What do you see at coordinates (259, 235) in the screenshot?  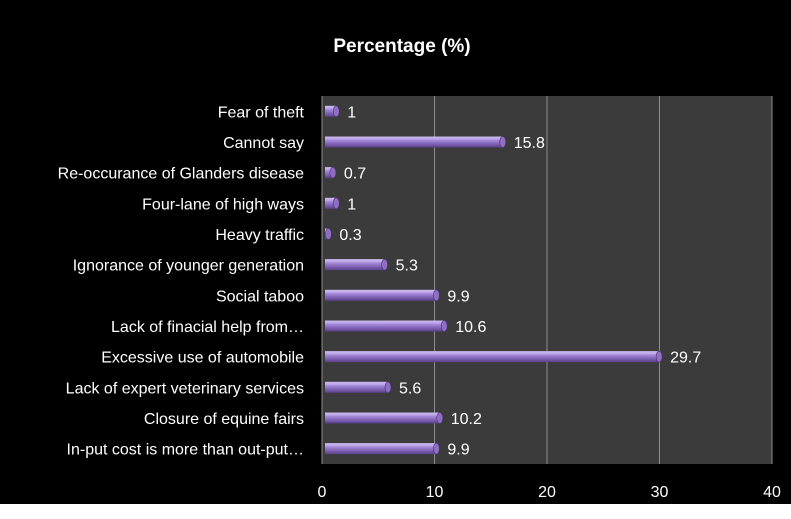 I see `category-label: Heavy traffic` at bounding box center [259, 235].